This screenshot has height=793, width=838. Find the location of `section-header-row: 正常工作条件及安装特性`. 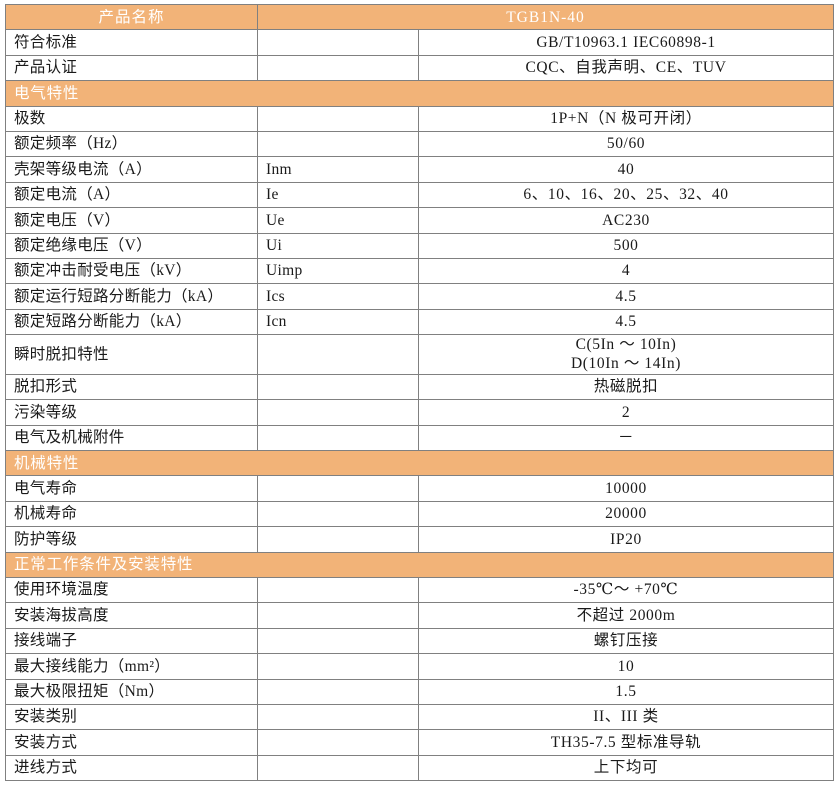

section-header-row: 正常工作条件及安装特性 is located at coordinates (419, 564).